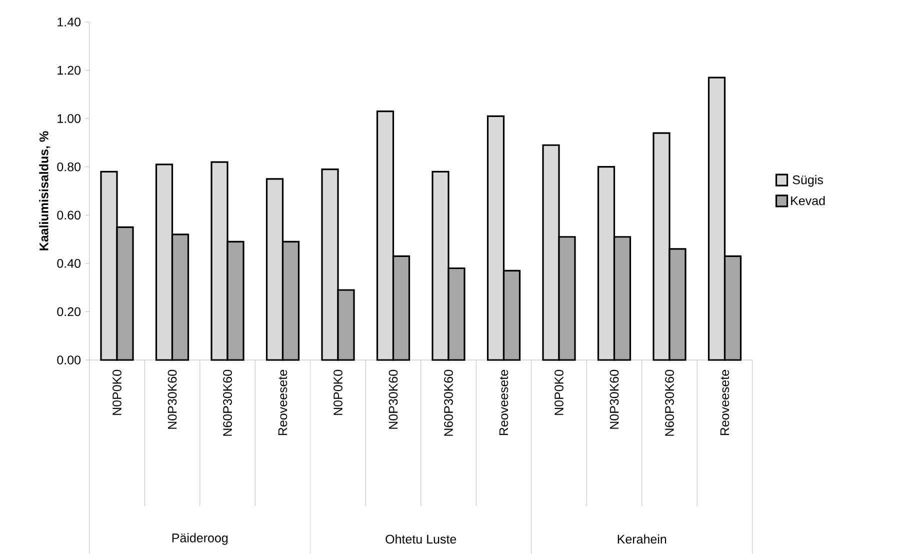  Describe the element at coordinates (69, 22) in the screenshot. I see `y-tick-label: 1.40` at that location.